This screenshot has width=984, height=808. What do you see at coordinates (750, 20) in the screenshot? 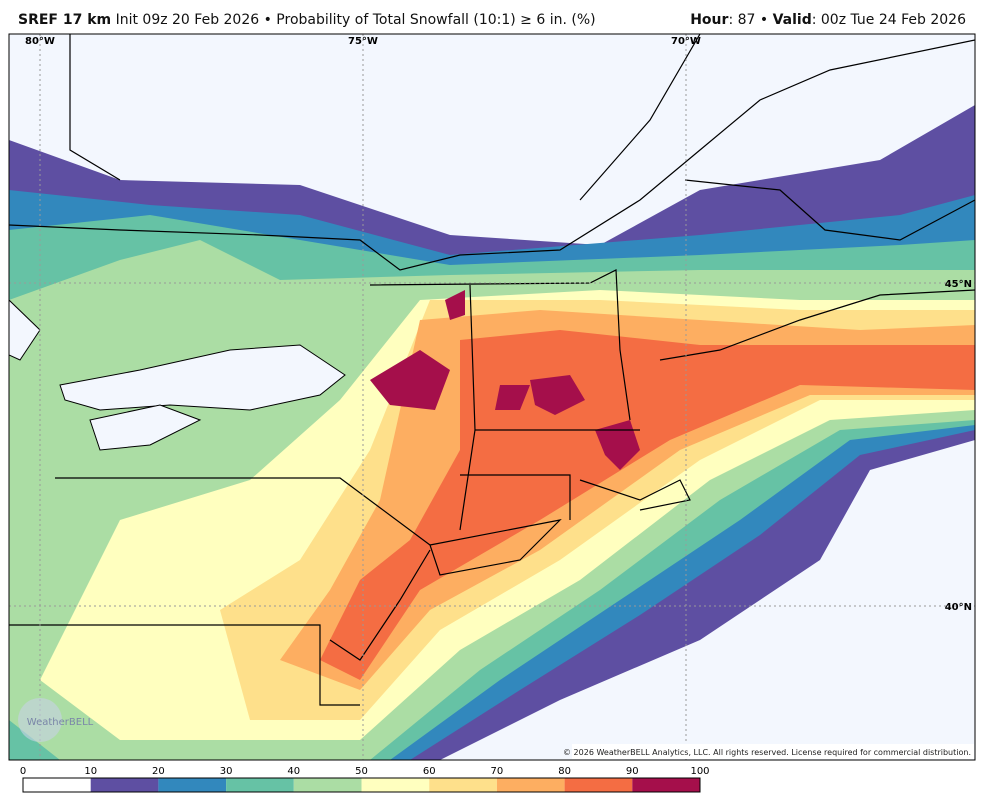
I see `hour-value: : 87 •` at bounding box center [750, 20].